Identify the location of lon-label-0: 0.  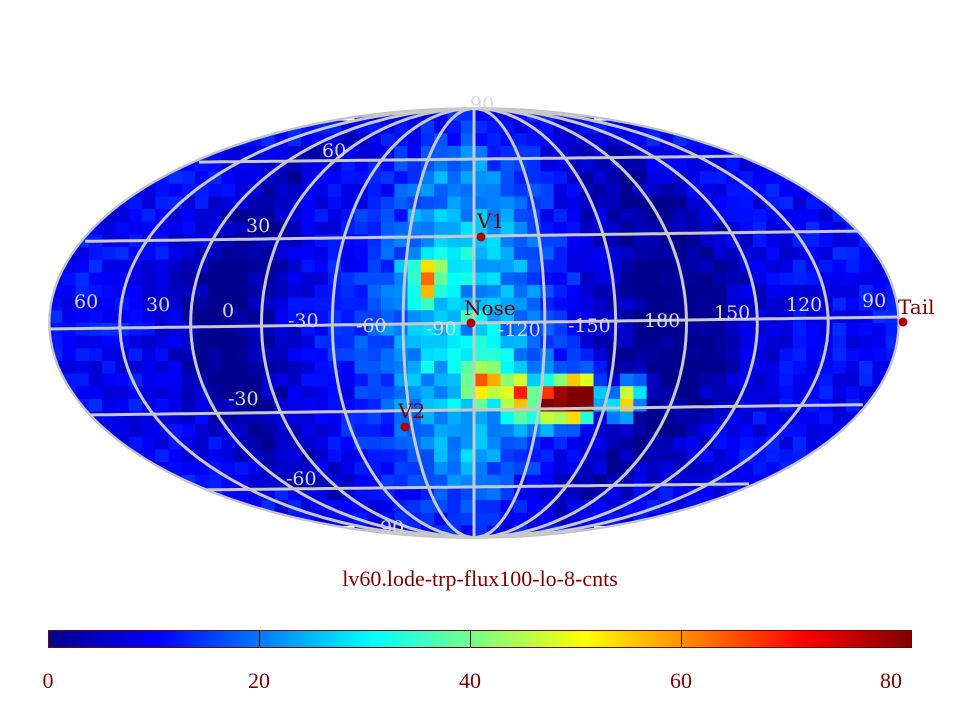
(228, 311).